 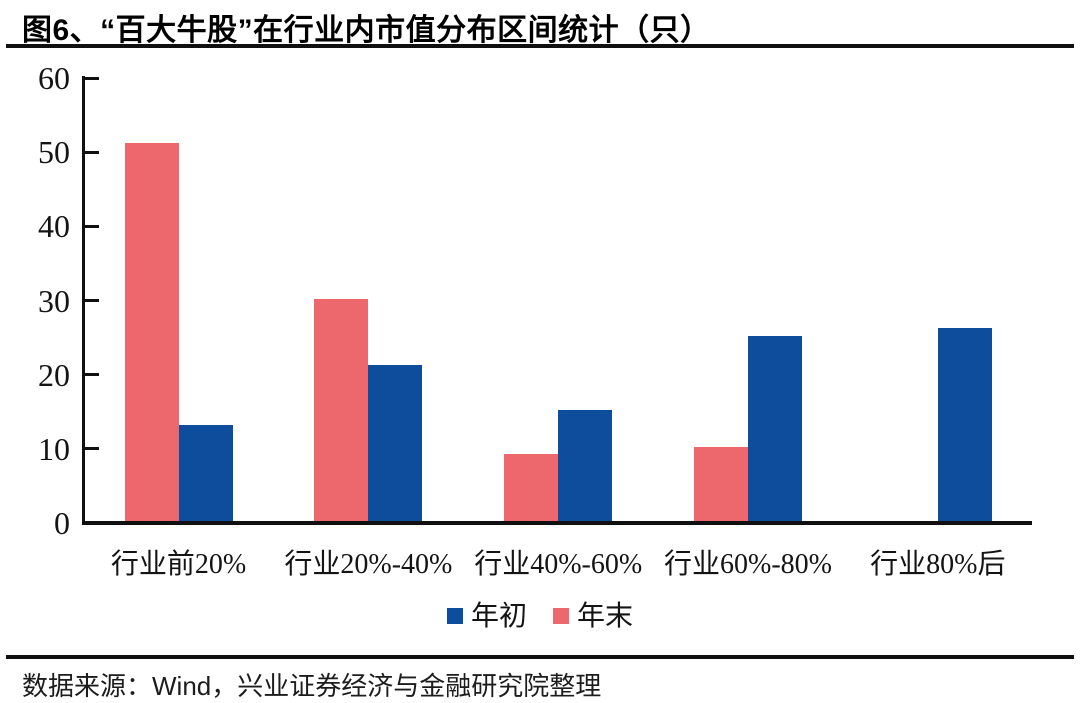 What do you see at coordinates (540, 657) in the screenshot?
I see `footer-divider` at bounding box center [540, 657].